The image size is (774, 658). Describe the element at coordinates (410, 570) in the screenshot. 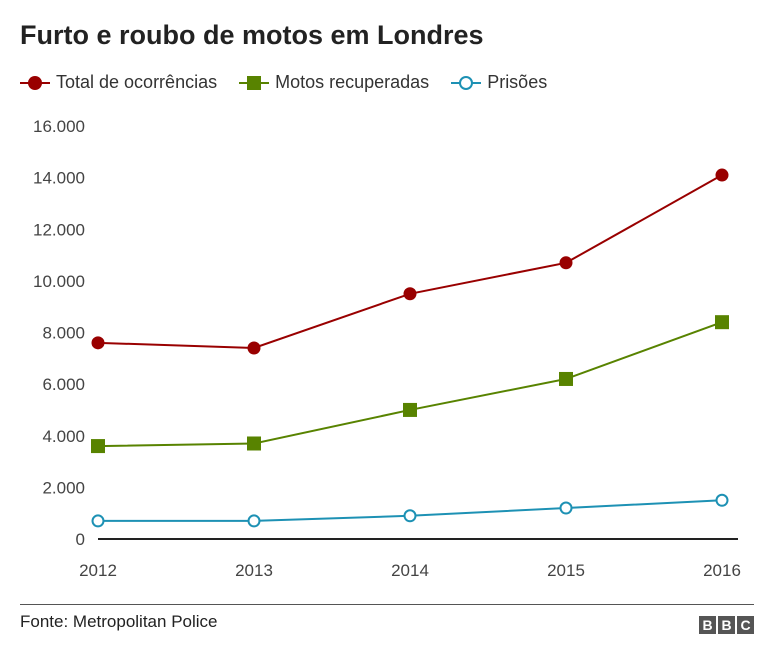

I see `x-tick-label: 2014` at that location.